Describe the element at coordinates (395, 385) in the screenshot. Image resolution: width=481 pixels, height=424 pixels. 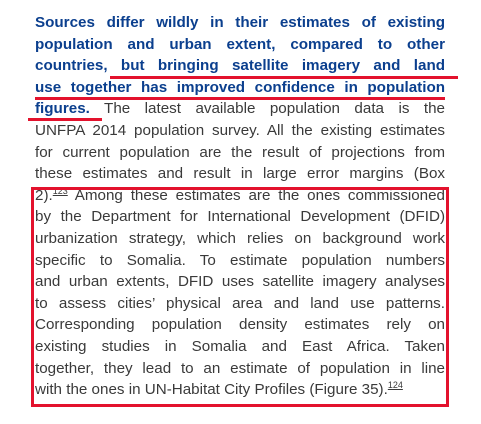
I see `footnote-link-124: 124` at that location.